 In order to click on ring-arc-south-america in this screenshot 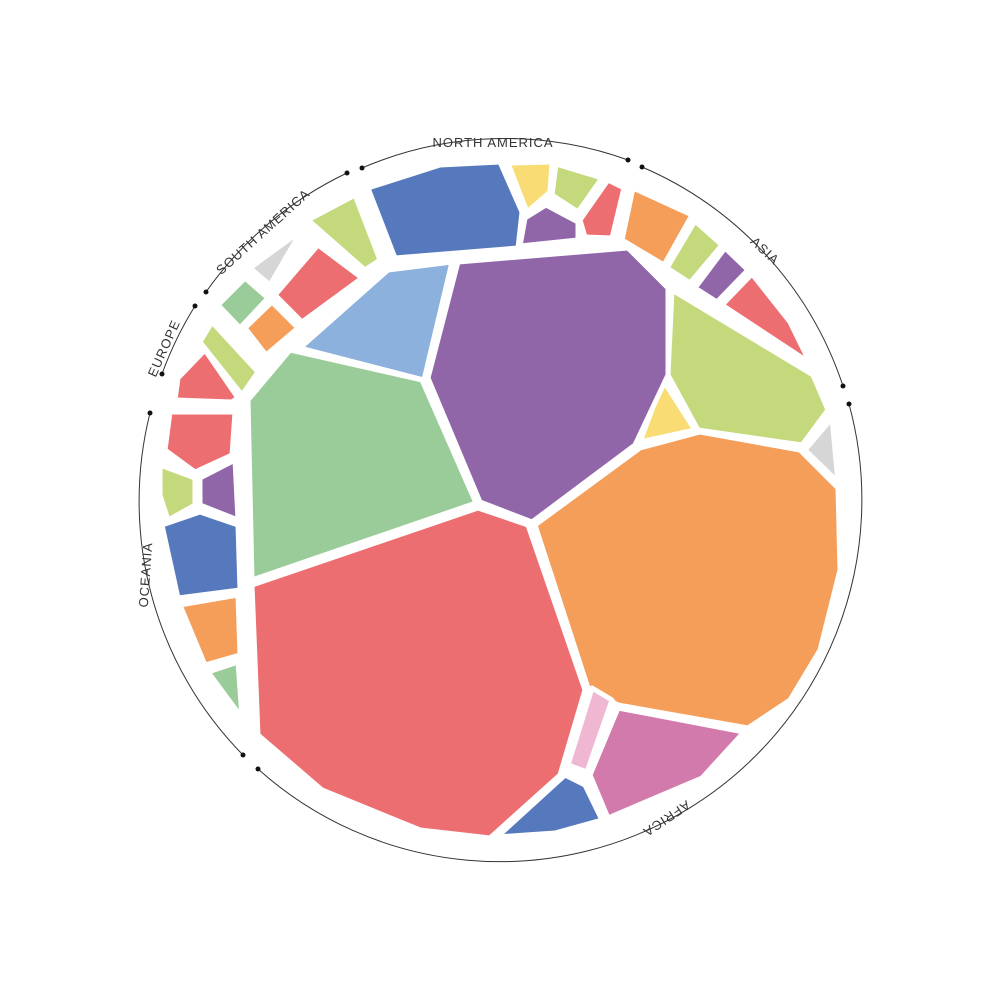, I will do `click(276, 232)`.